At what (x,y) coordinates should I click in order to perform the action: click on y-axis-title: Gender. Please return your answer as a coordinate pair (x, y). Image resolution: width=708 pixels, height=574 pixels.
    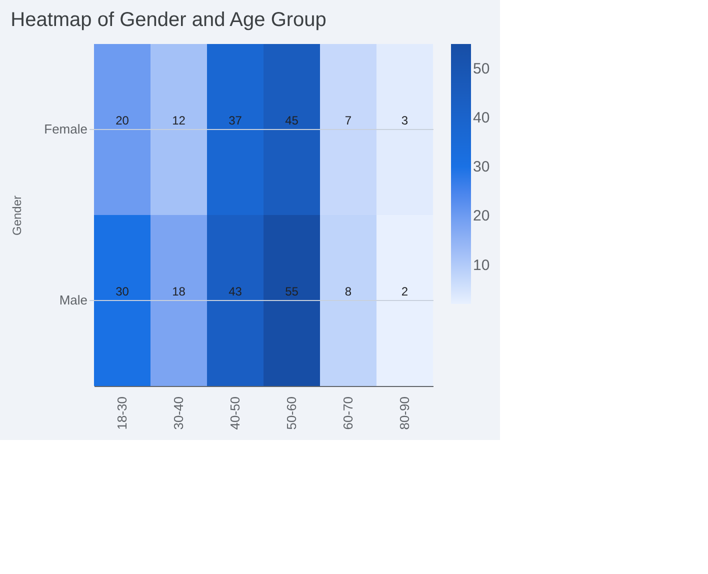
    Looking at the image, I should click on (17, 215).